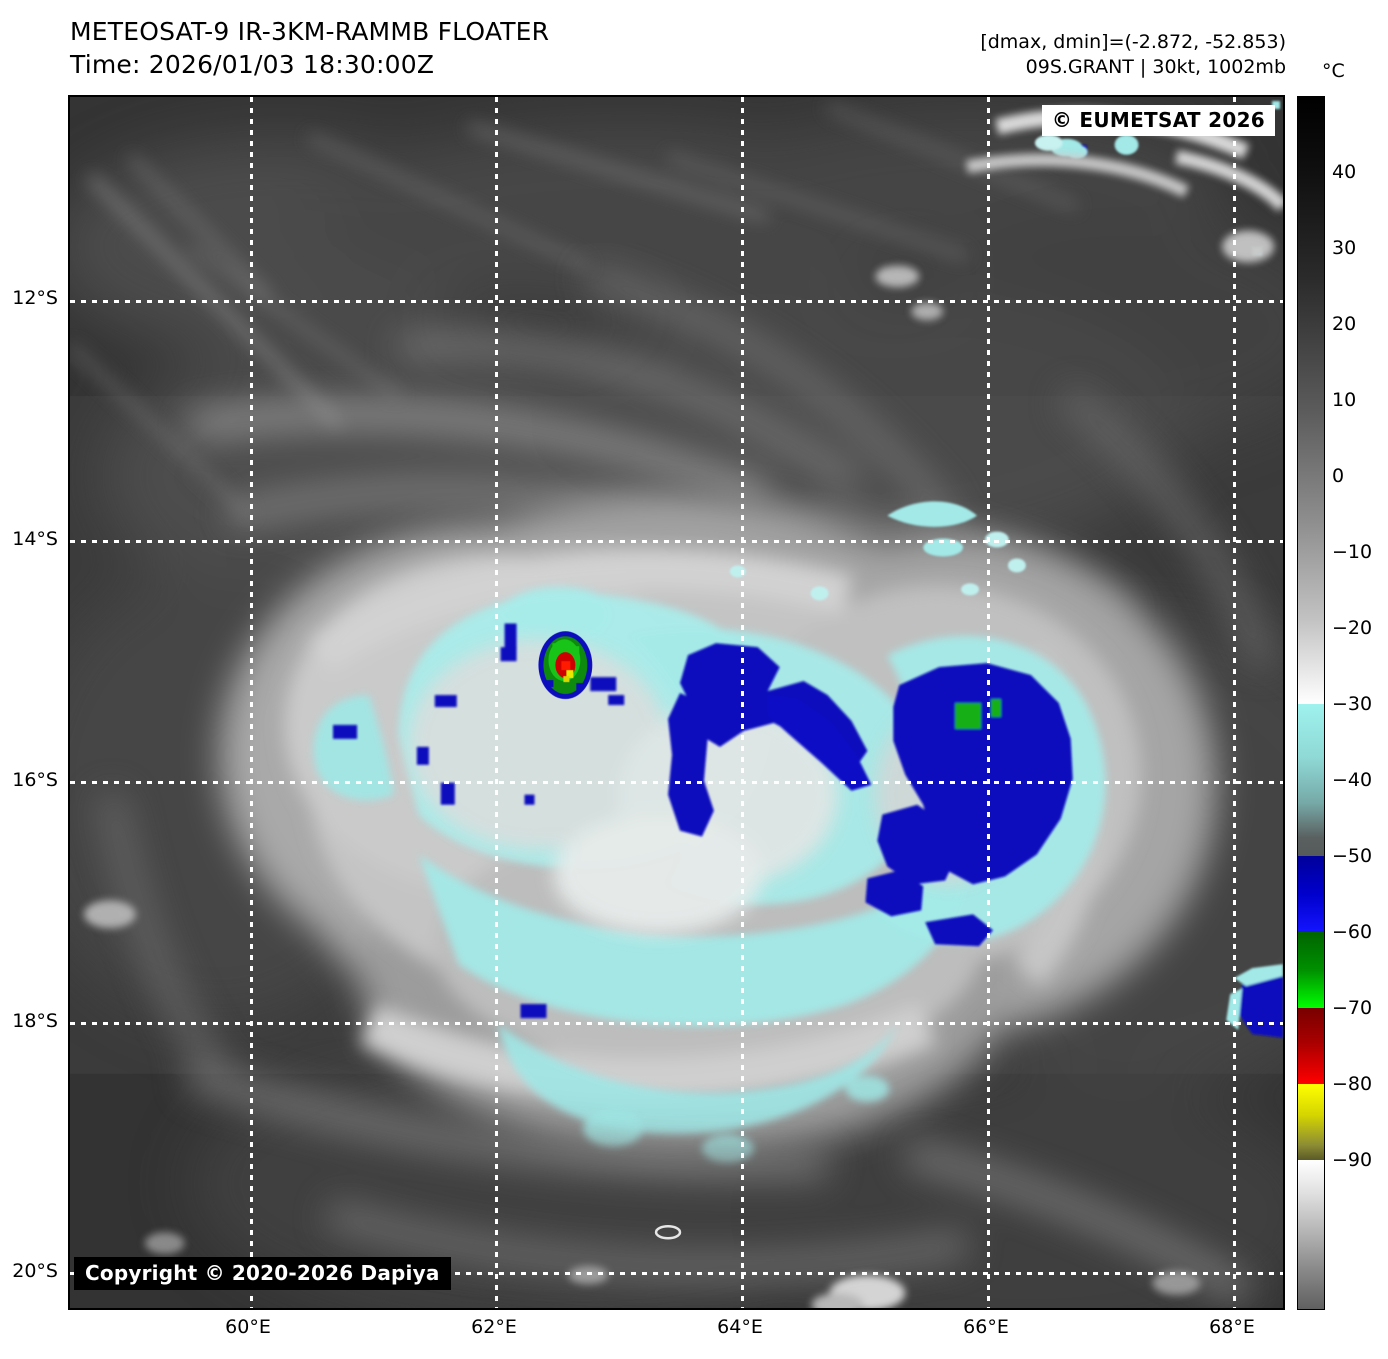 This screenshot has width=1388, height=1359. I want to click on copyright-watermark: Copyright © 2020-2026 Dapiya, so click(262, 1273).